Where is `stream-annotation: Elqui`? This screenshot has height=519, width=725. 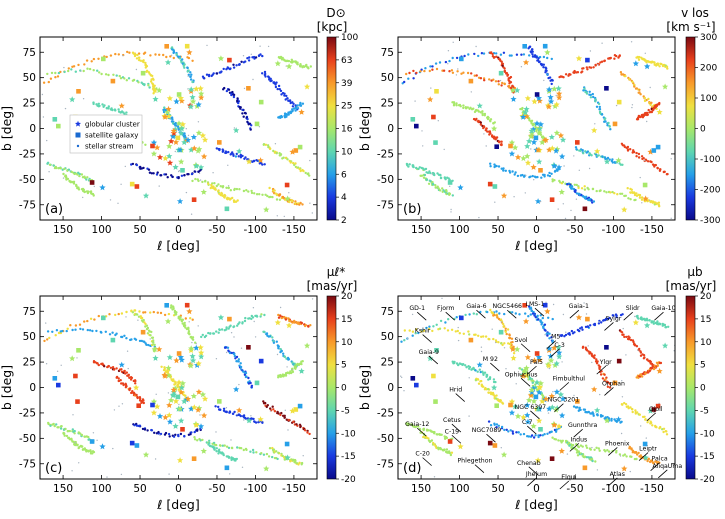
stream-annotation: Elqui is located at coordinates (568, 477).